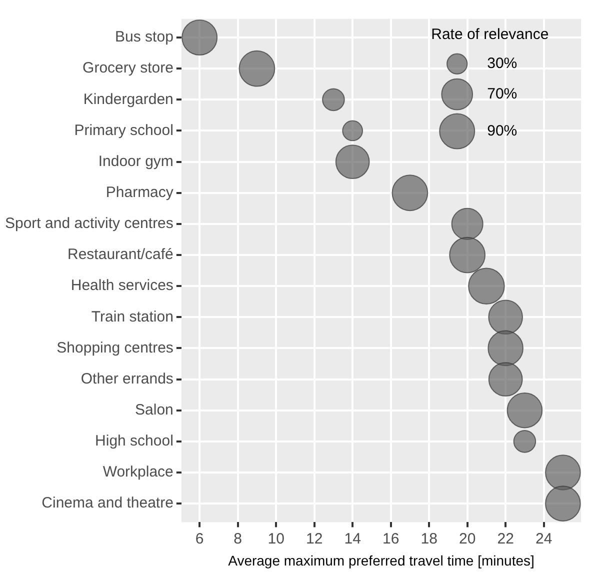 Image resolution: width=600 pixels, height=576 pixels. I want to click on y-tick-label: Workplace, so click(138, 472).